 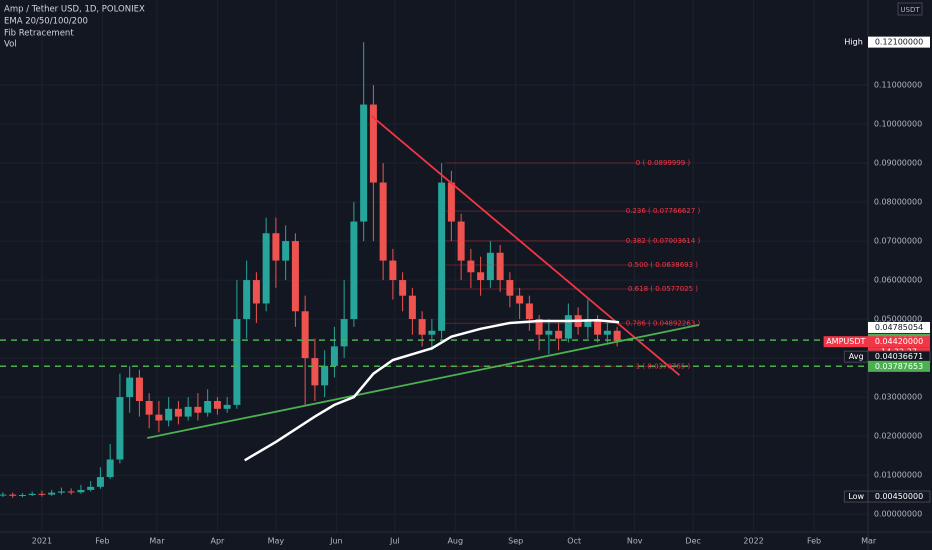 What do you see at coordinates (336, 541) in the screenshot?
I see `x-tick-label: Jun` at bounding box center [336, 541].